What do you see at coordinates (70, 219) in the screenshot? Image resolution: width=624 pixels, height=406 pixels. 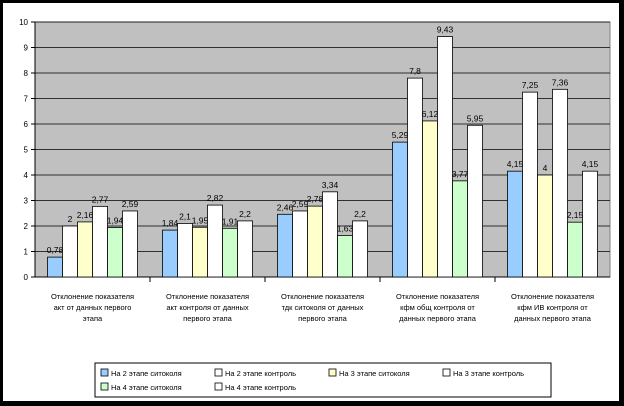 I see `data-label: 2` at bounding box center [70, 219].